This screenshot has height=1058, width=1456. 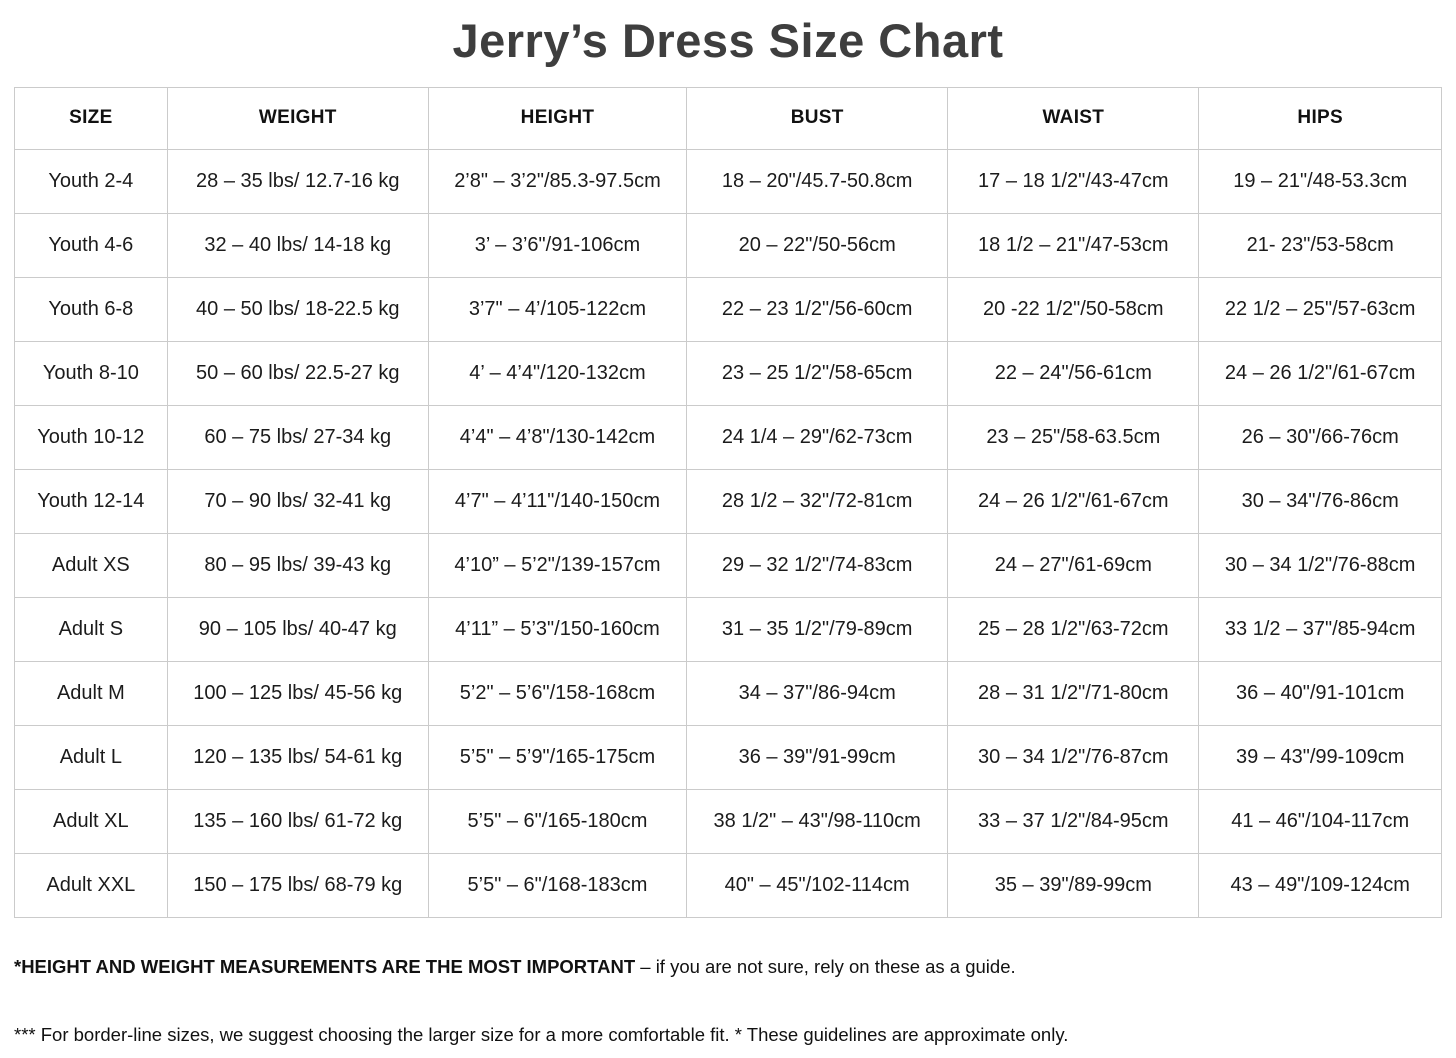 I want to click on cell-waist: 35 – 39"/89-99cm, so click(x=1073, y=885).